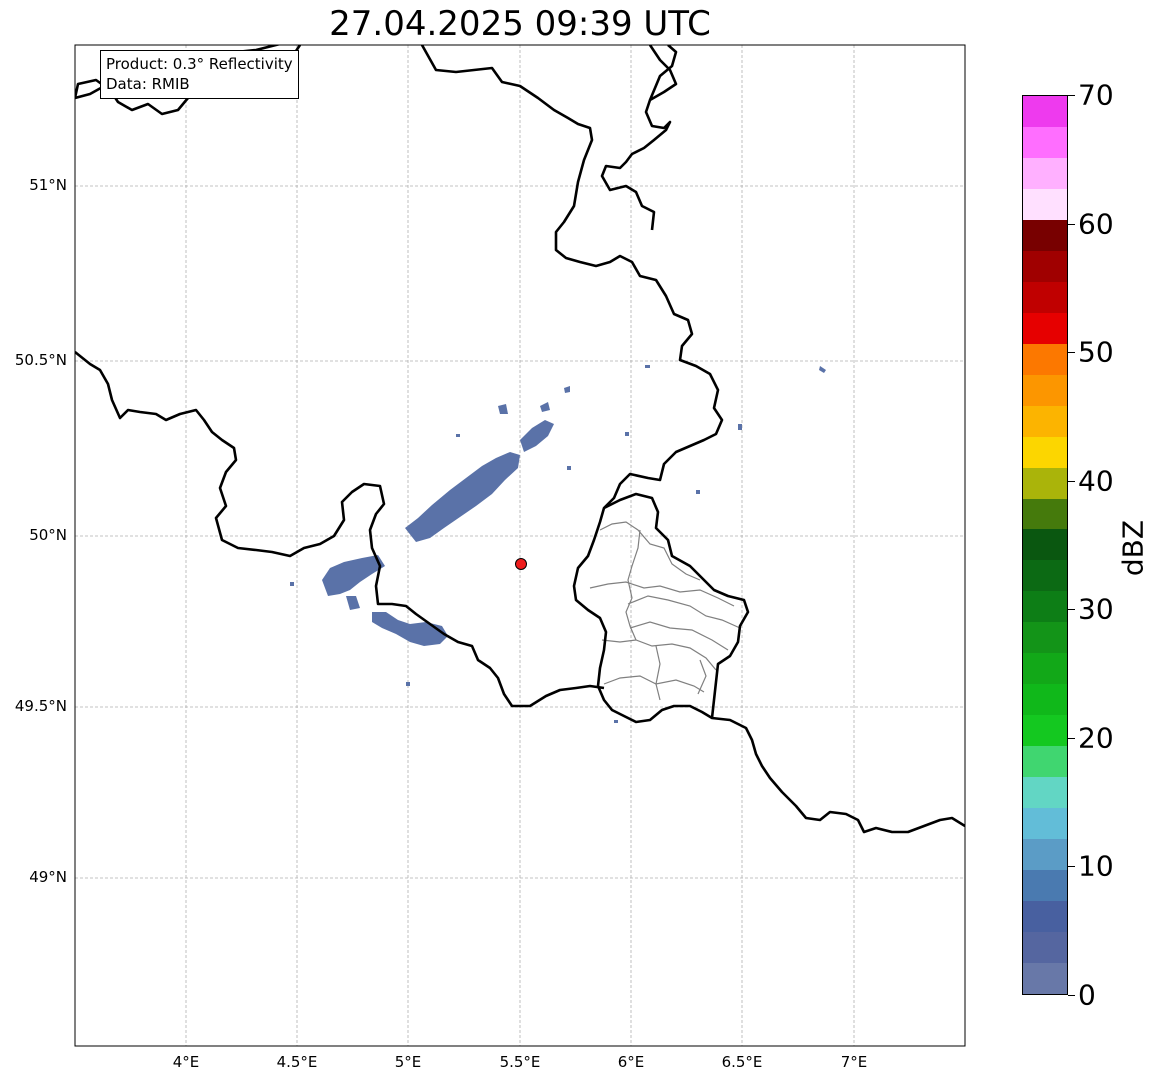 Image resolution: width=1157 pixels, height=1081 pixels. Describe the element at coordinates (297, 1062) in the screenshot. I see `lon-label: 4.5°E` at that location.